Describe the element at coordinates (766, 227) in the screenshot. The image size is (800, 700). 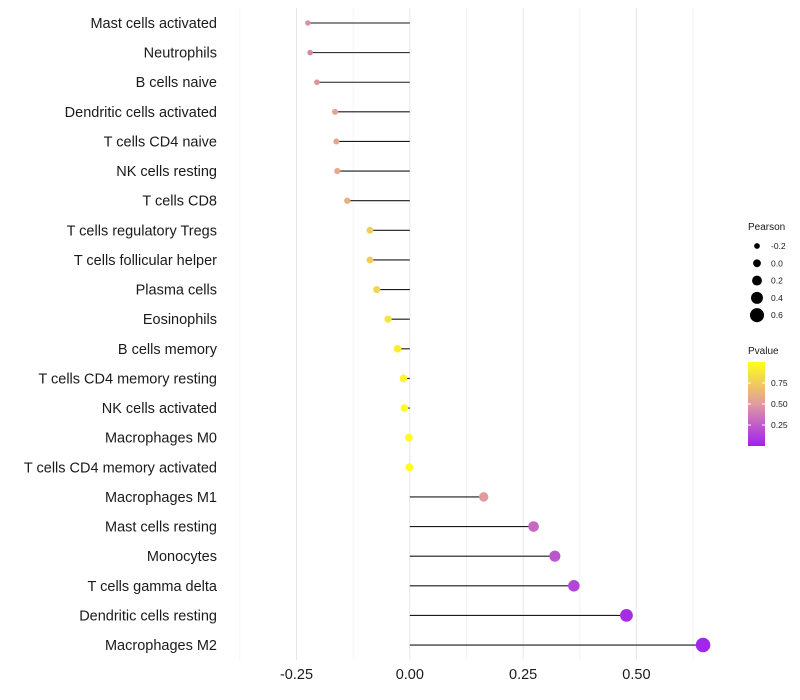
I see `pearson-legend-title: Pearson` at that location.